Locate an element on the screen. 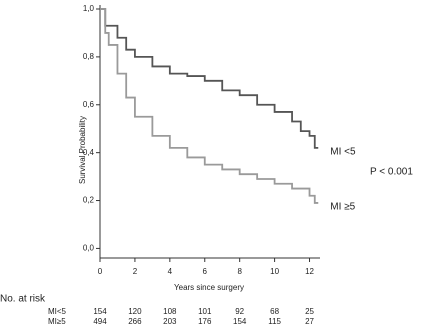 Image resolution: width=436 pixels, height=328 pixels. x-tick-label: 4 is located at coordinates (170, 271).